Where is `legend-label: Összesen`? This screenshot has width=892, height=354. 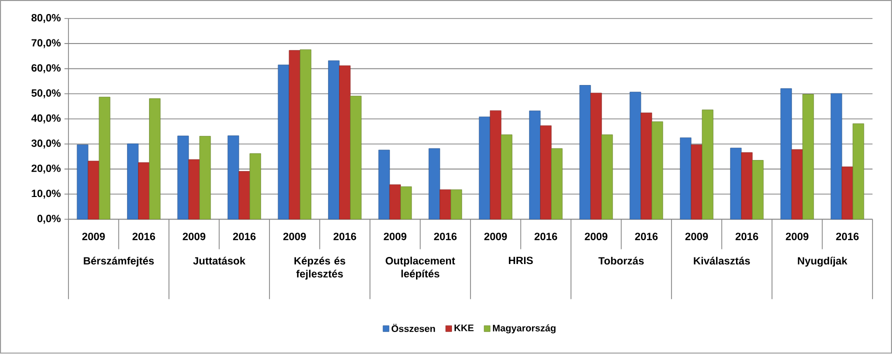
legend-label: Összesen is located at coordinates (413, 328).